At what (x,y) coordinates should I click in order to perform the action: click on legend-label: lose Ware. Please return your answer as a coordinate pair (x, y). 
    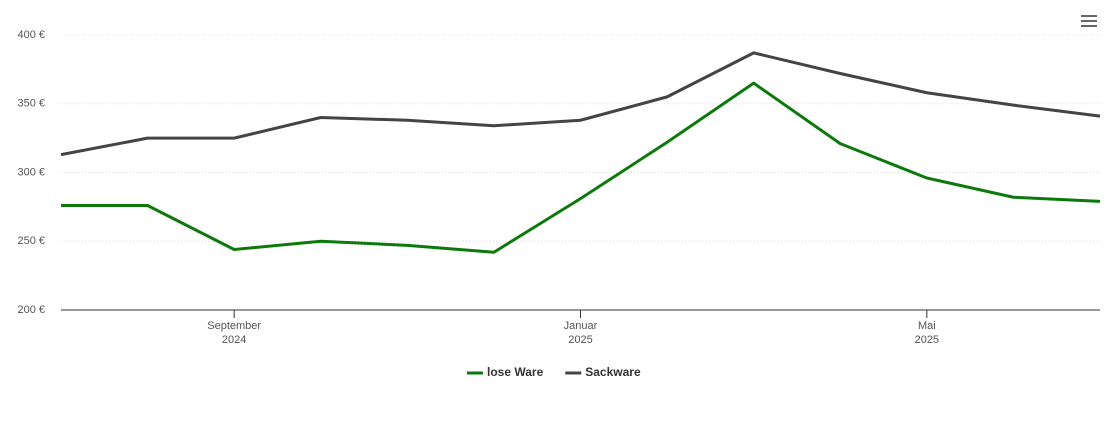
    Looking at the image, I should click on (515, 372).